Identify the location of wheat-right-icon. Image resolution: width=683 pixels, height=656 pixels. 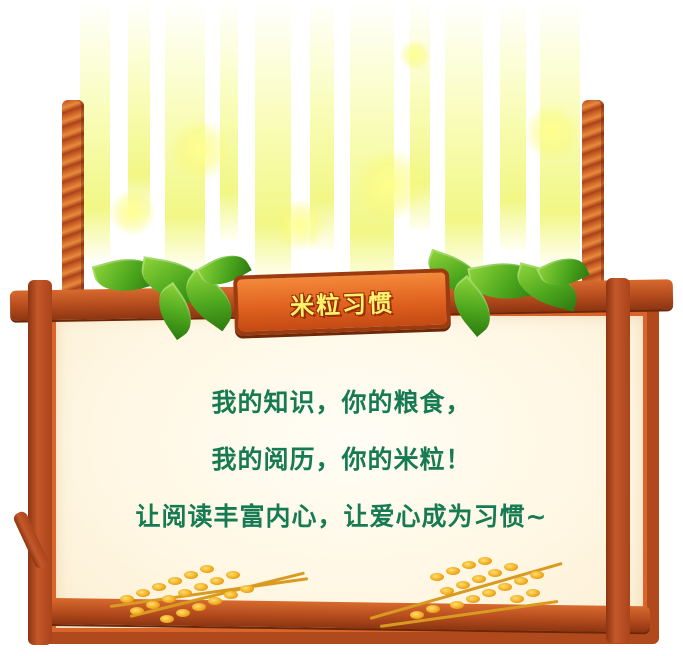
(470, 595).